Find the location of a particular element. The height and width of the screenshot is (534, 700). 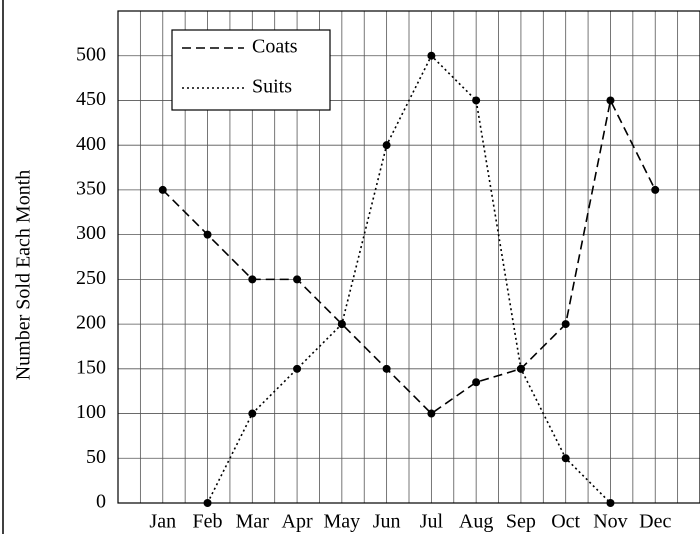

x-tick-label: Oct is located at coordinates (565, 522).